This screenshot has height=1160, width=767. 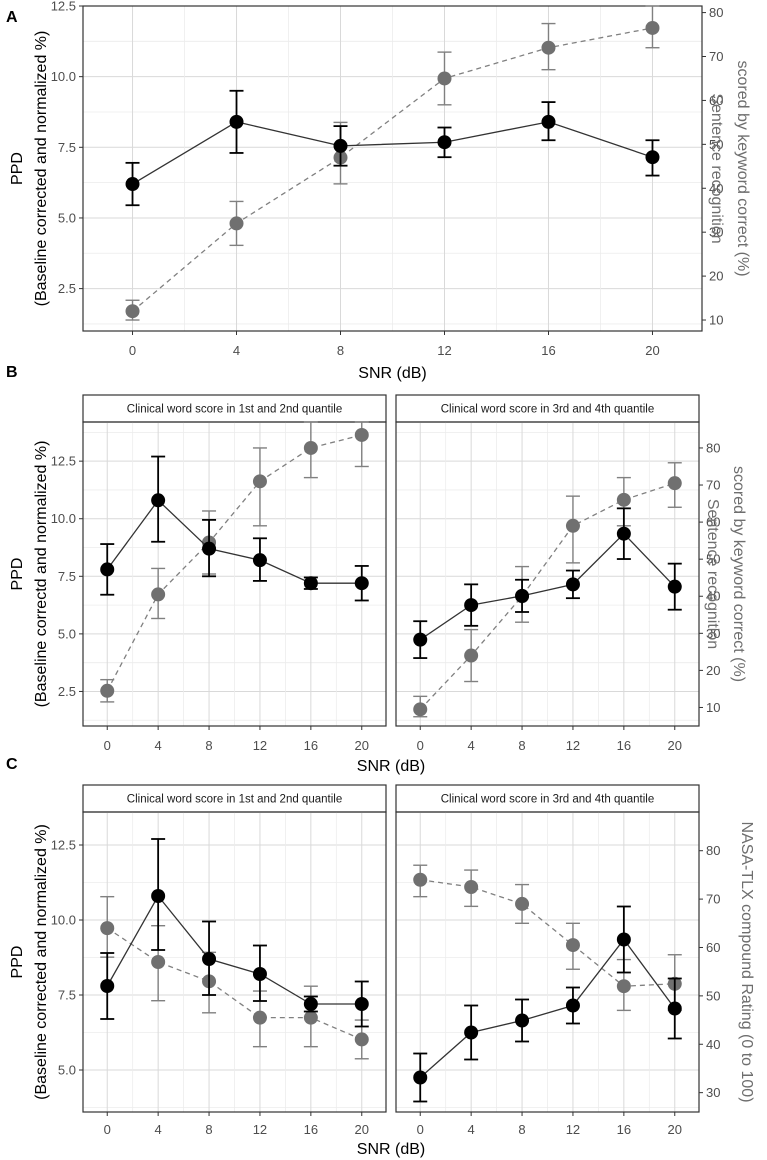 I want to click on panel-c-facet-2-x-tick-label: 4, so click(x=471, y=1129).